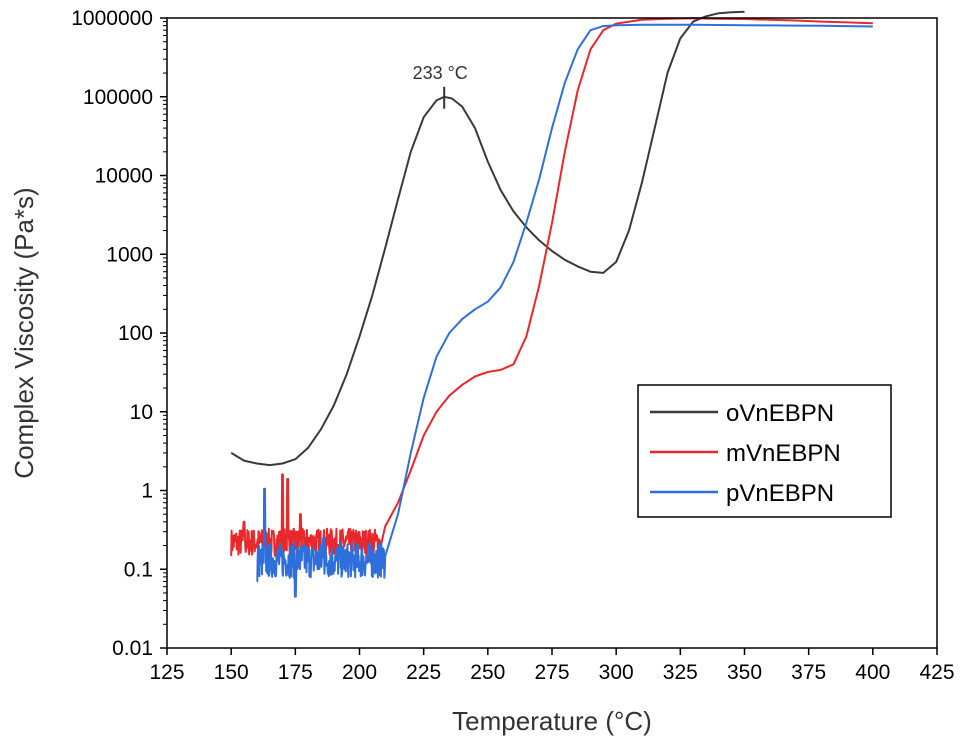  What do you see at coordinates (440, 73) in the screenshot?
I see `peak-label: 233 °C` at bounding box center [440, 73].